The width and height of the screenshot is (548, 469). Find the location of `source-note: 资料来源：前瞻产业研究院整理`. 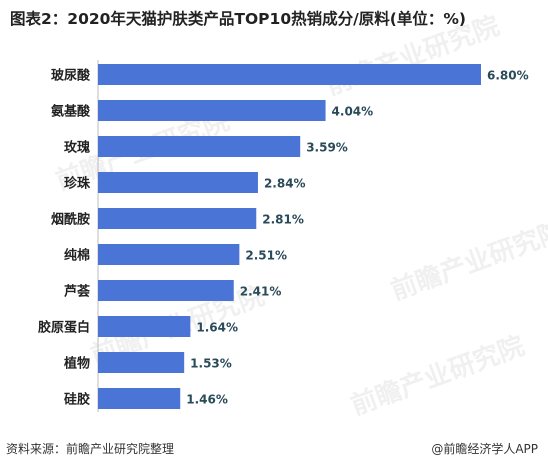

source-note: 资料来源：前瞻产业研究院整理 is located at coordinates (90, 449).